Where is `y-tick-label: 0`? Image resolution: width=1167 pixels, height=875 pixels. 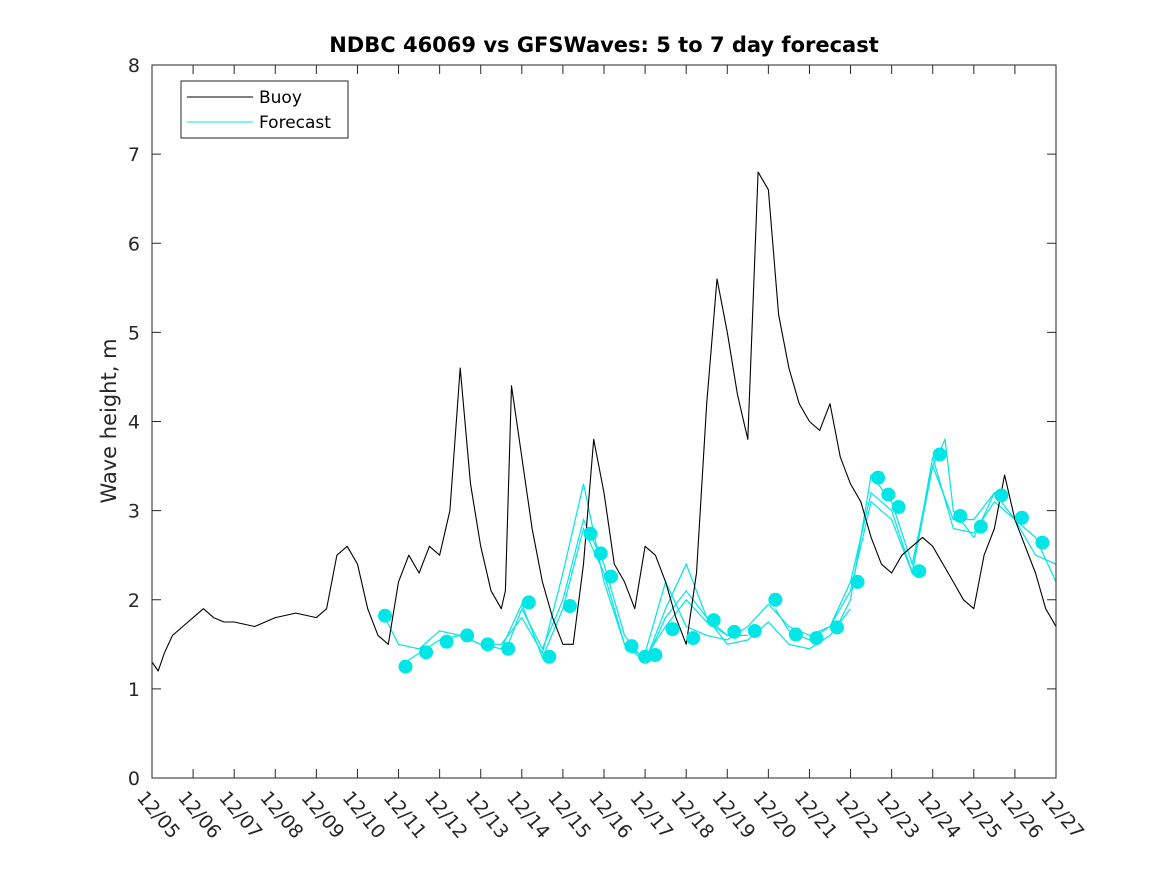
y-tick-label: 0 is located at coordinates (134, 779).